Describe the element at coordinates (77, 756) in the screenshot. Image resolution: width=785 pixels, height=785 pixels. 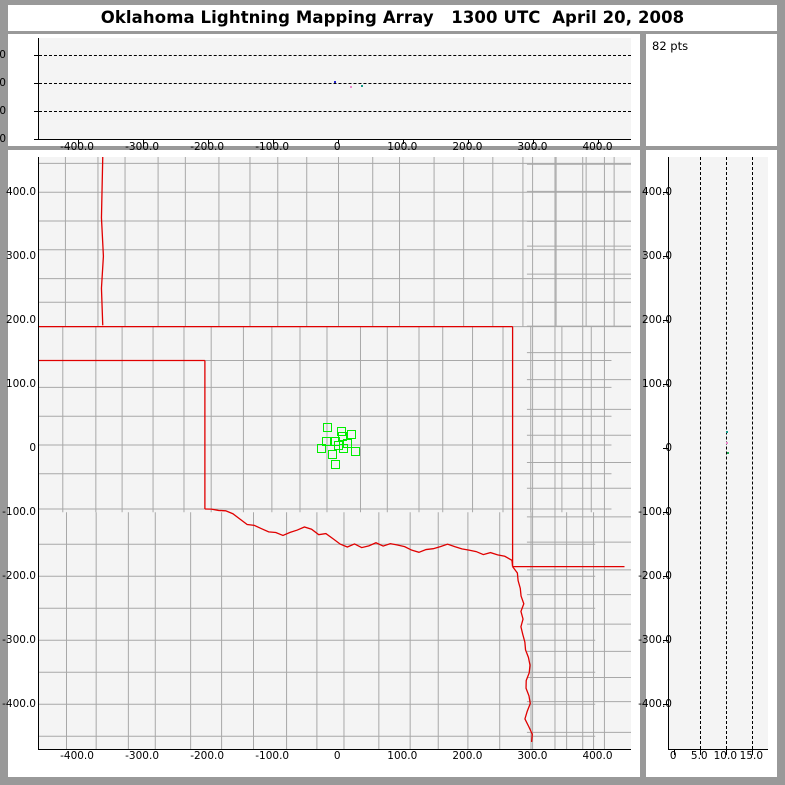
I see `x-tick-label: -400.0` at that location.